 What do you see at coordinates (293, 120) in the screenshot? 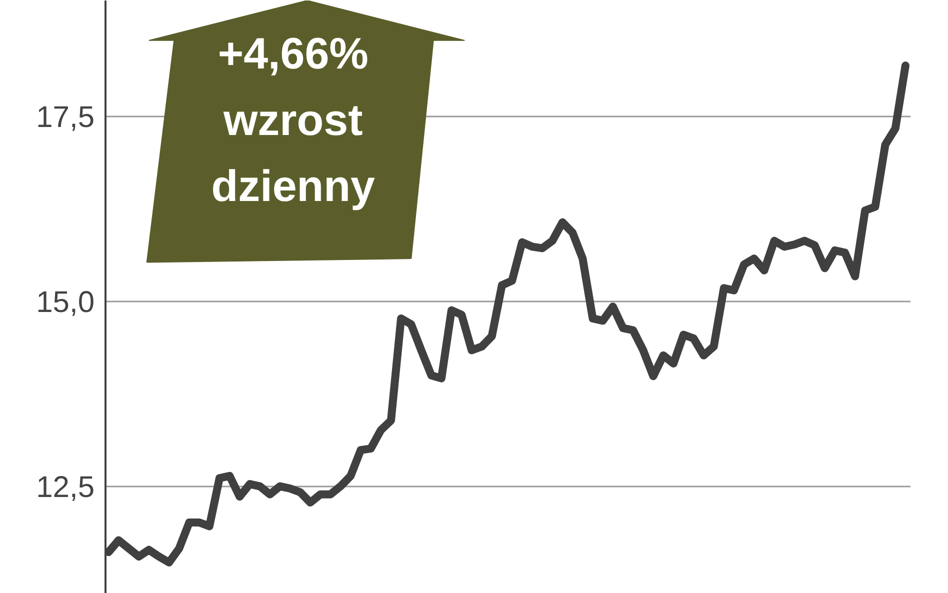
I see `annotation: +4,66% wzrost dzienny` at bounding box center [293, 120].